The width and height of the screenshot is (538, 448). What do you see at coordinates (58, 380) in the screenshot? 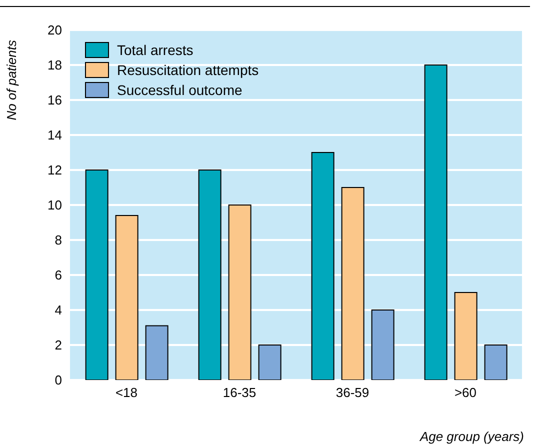
I see `y-tick-label: 0` at bounding box center [58, 380].